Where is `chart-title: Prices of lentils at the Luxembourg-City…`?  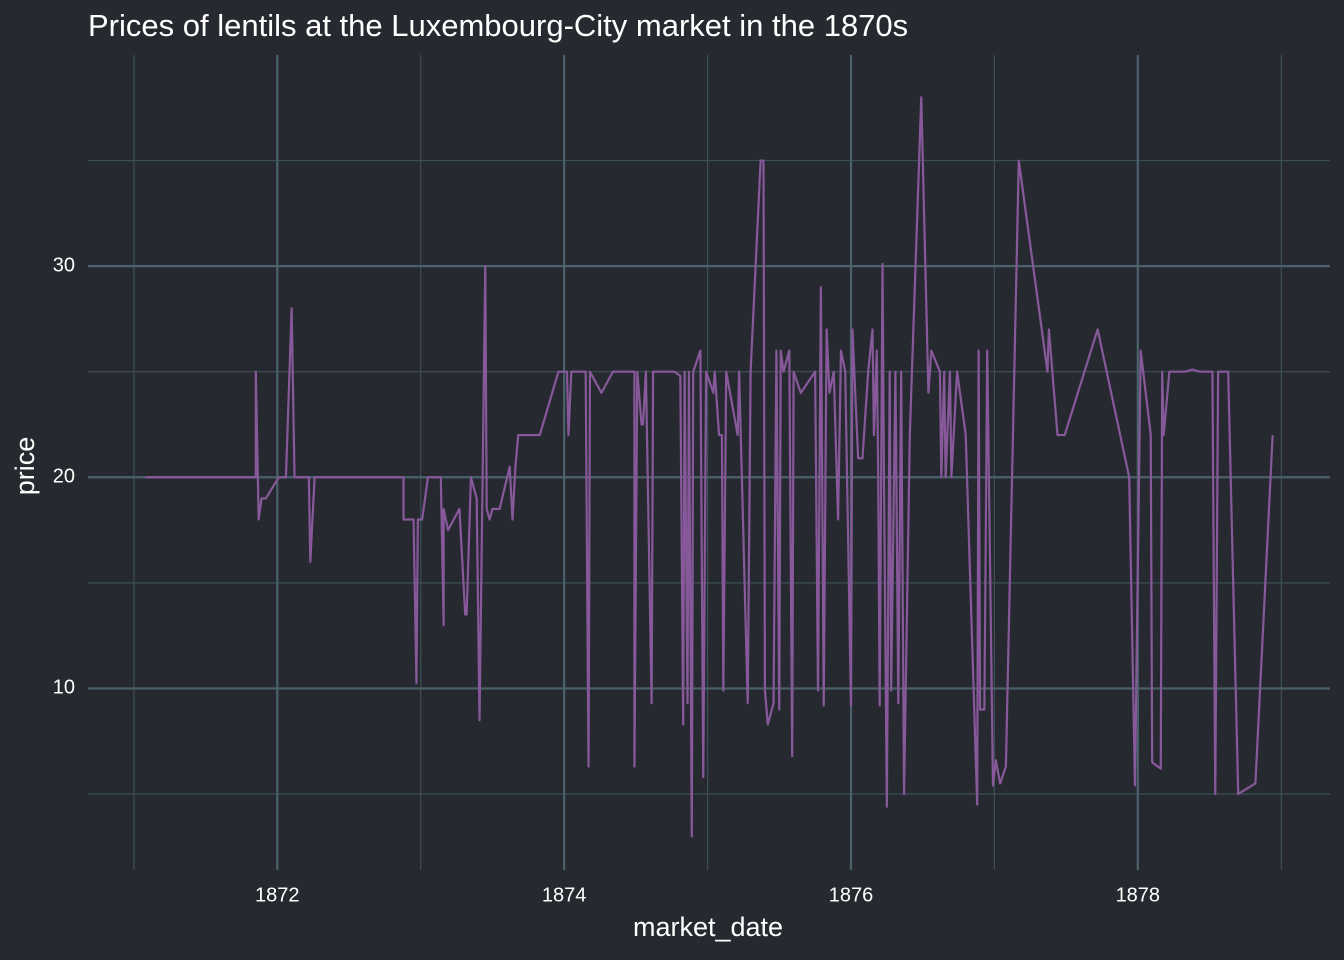
chart-title: Prices of lentils at the Luxembourg-City… is located at coordinates (498, 25).